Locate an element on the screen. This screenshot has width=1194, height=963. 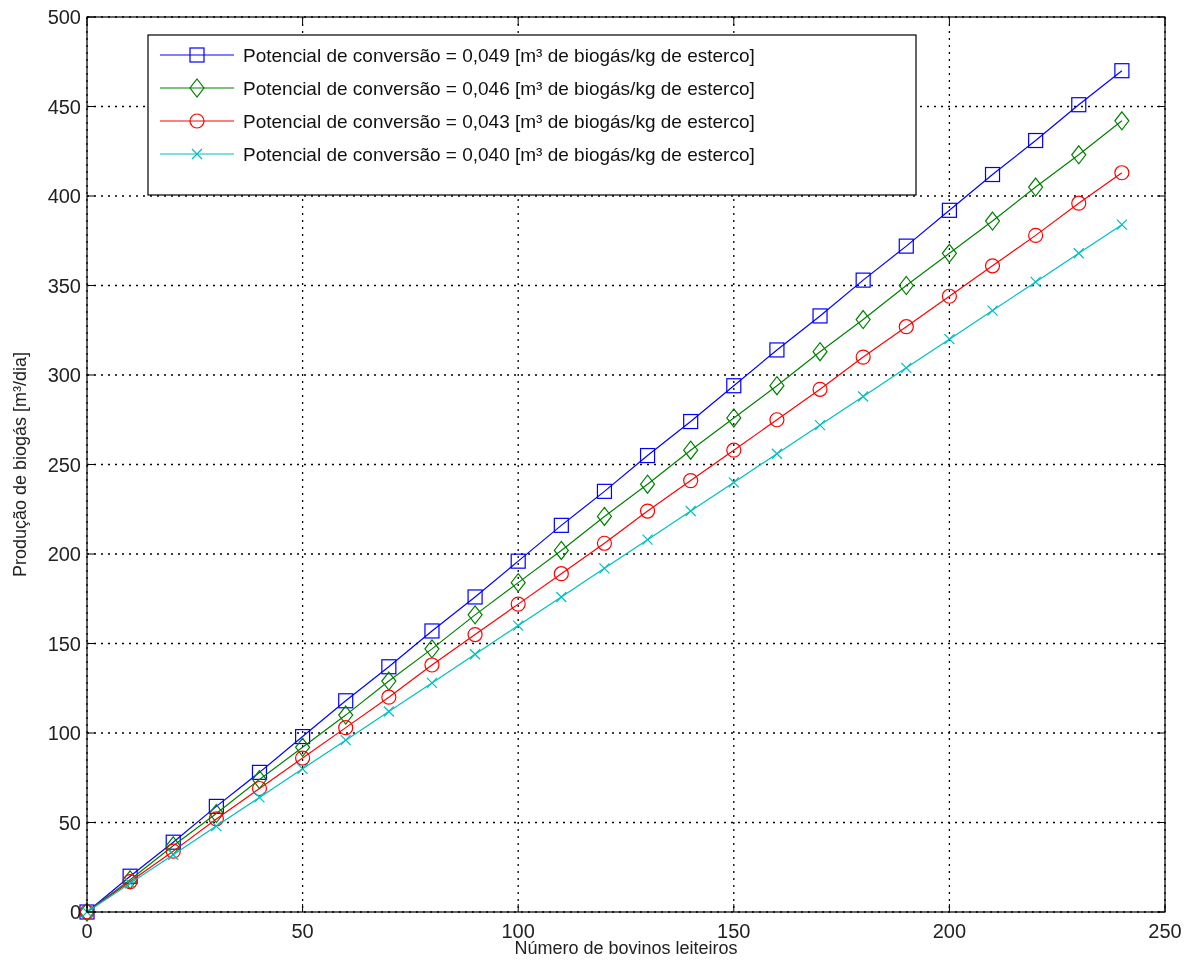
y-tick-label: 50 is located at coordinates (69, 822).